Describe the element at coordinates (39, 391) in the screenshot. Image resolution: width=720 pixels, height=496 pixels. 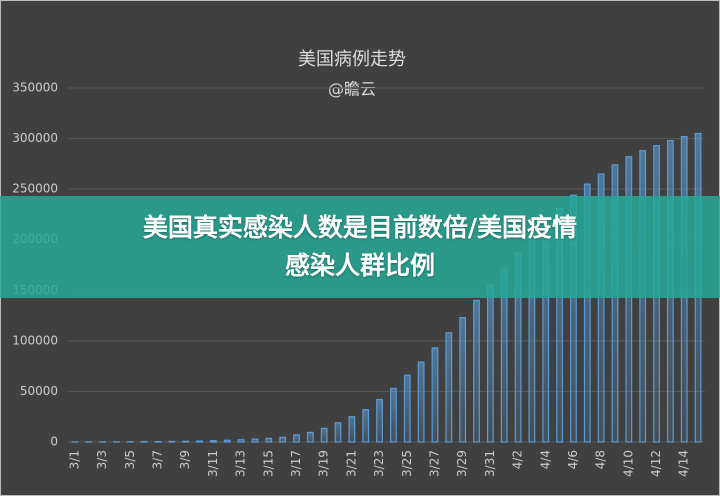
I see `y-tick-label: 50000` at that location.